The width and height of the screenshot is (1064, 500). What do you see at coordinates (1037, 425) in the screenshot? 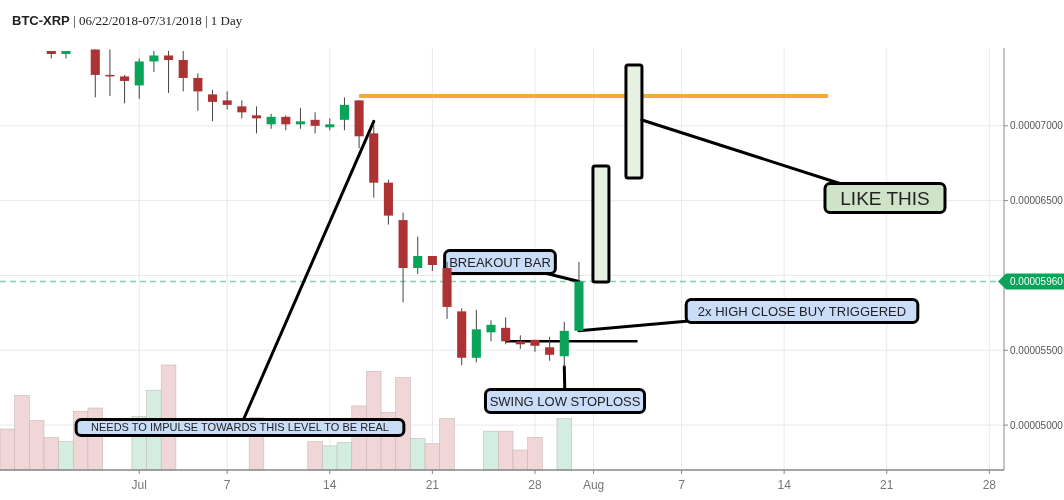
I see `y-tick-label: 0.00005000` at bounding box center [1037, 425].